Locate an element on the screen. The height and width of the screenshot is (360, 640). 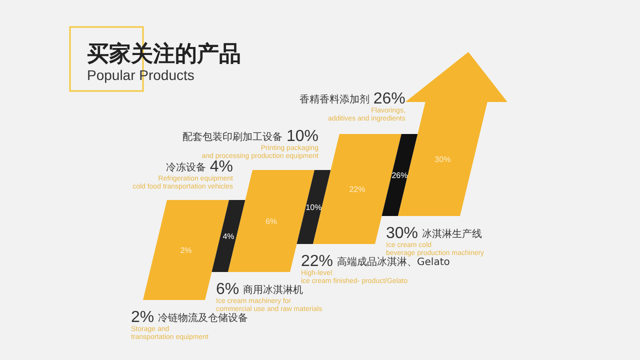
category-label: 冰淇淋生产线 is located at coordinates (452, 234).